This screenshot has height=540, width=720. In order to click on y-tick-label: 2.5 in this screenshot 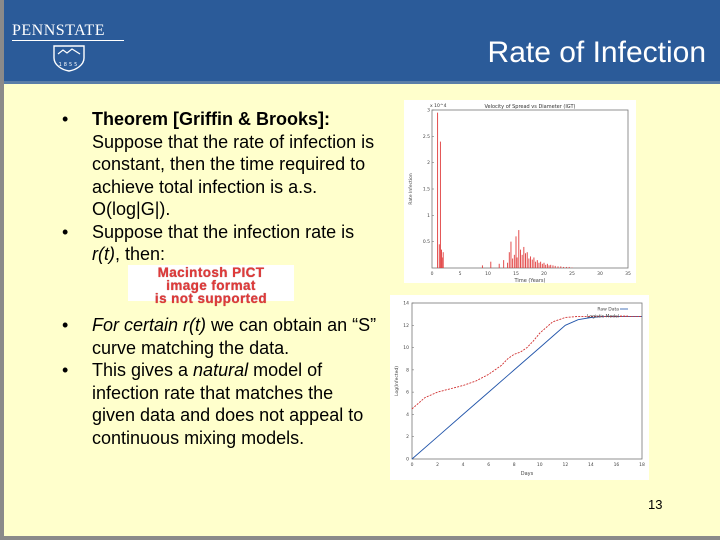, I will do `click(426, 137)`.